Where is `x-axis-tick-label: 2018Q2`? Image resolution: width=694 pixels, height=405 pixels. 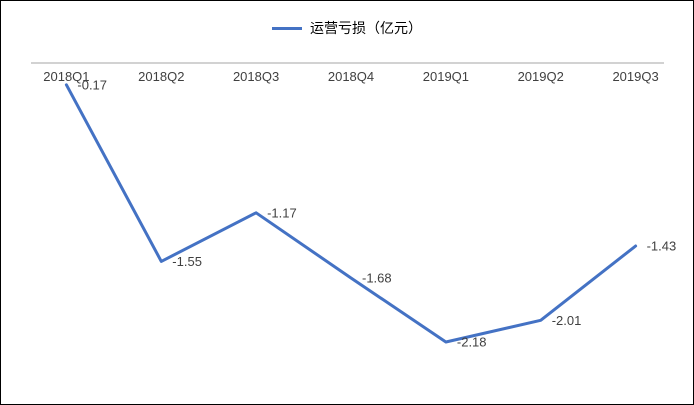 x-axis-tick-label: 2018Q2 is located at coordinates (161, 76).